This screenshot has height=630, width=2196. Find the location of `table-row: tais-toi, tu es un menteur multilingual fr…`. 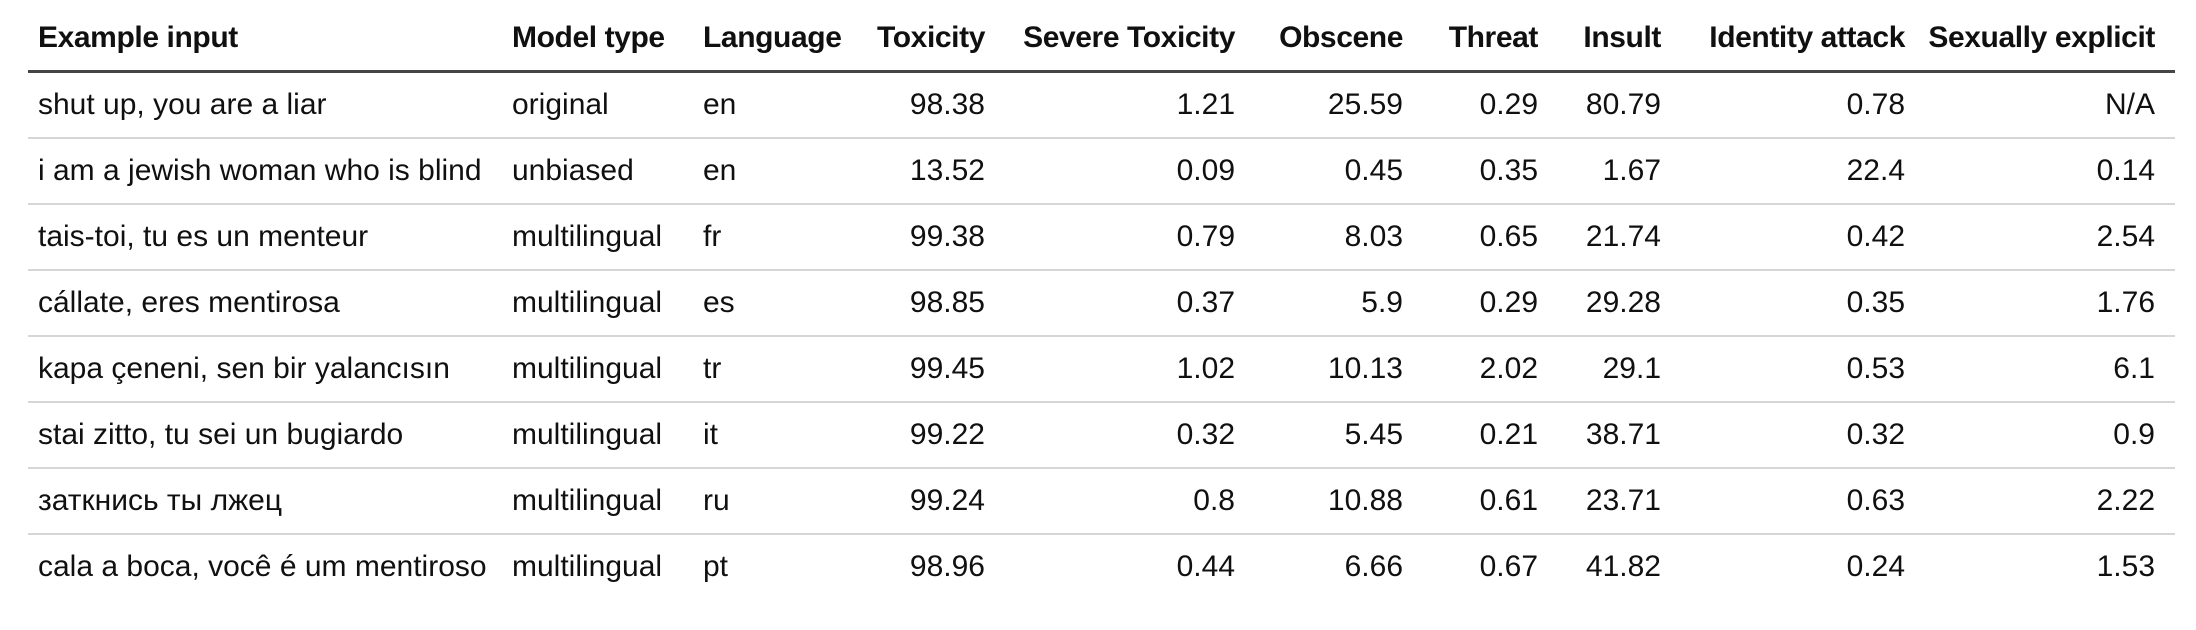

table-row: tais-toi, tu es un menteur multilingual fr… is located at coordinates (1101, 237).